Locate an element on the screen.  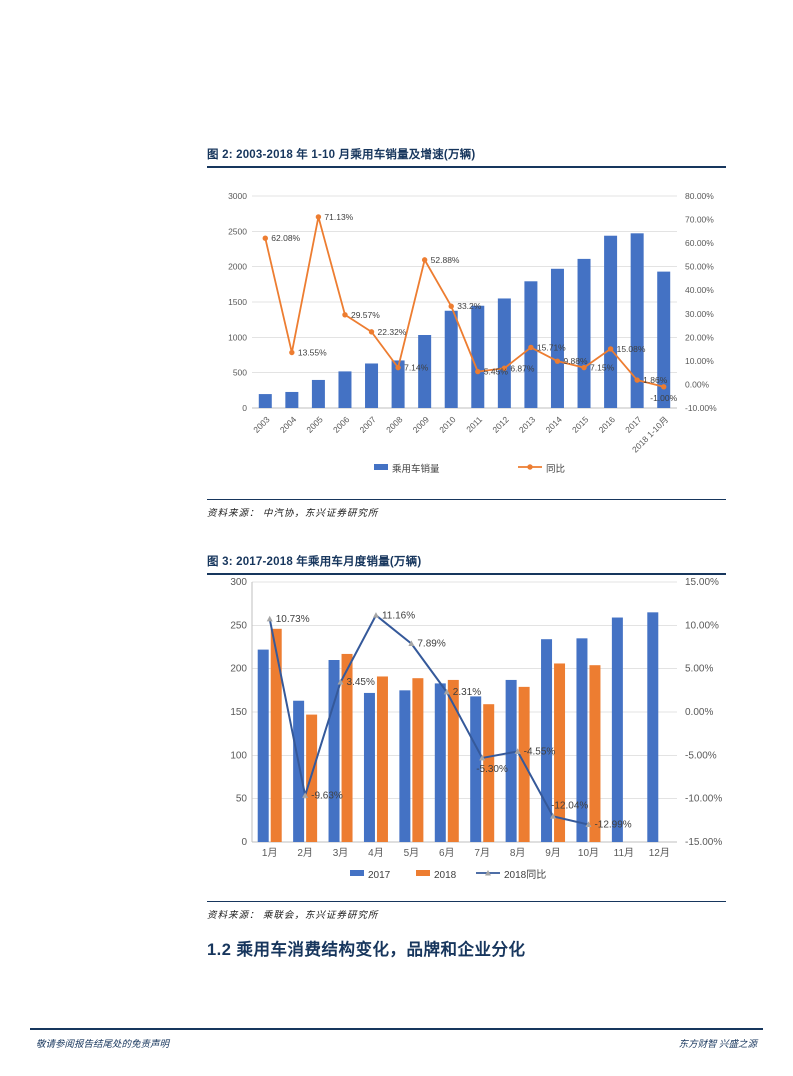
x-axis-tick: 10月 is located at coordinates (588, 853).